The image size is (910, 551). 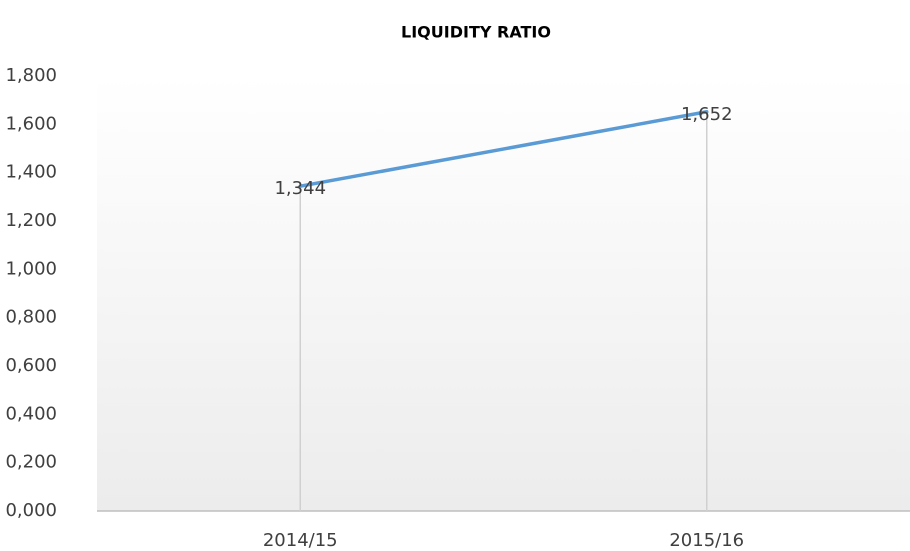 What do you see at coordinates (707, 114) in the screenshot?
I see `data-label: 1,652` at bounding box center [707, 114].